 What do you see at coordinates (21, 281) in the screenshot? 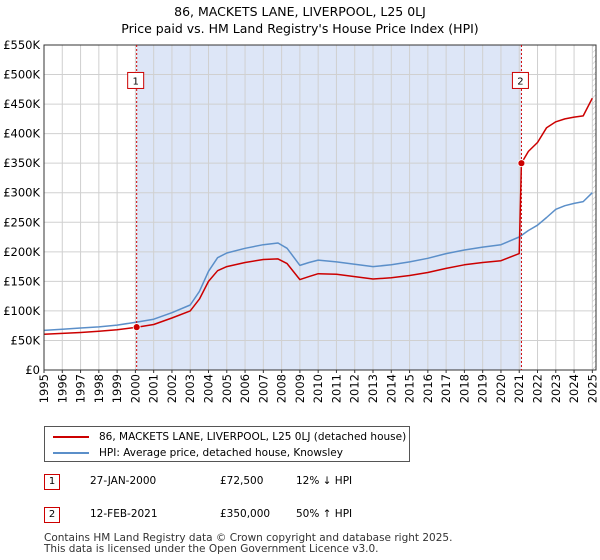
I see `y-tick-label: £150K` at bounding box center [21, 281].